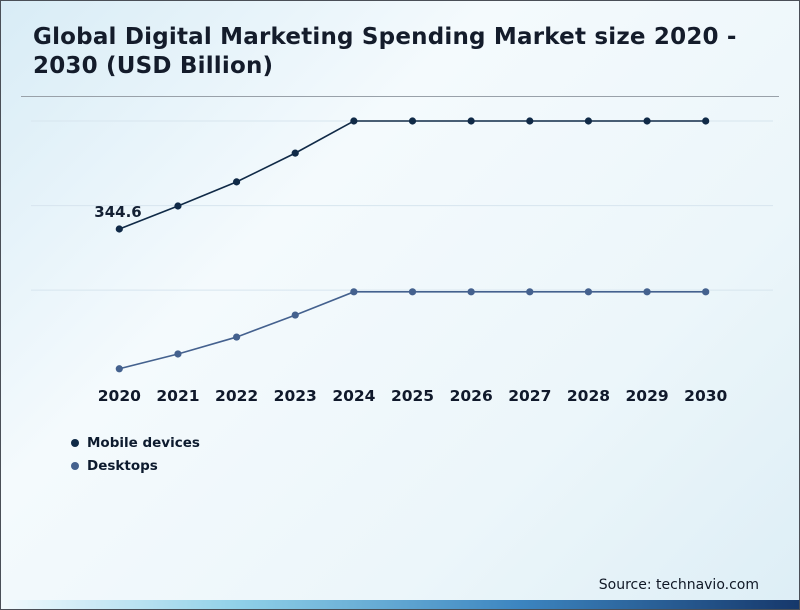 This screenshot has height=610, width=800. I want to click on x-axis-label: 2023, so click(295, 396).